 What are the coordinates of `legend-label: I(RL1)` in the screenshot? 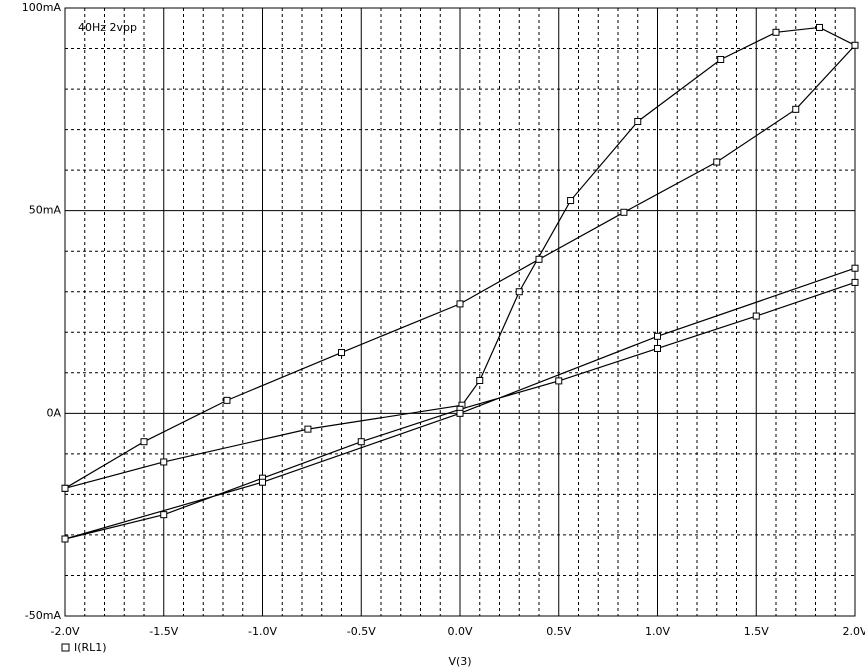 It's located at (90, 647).